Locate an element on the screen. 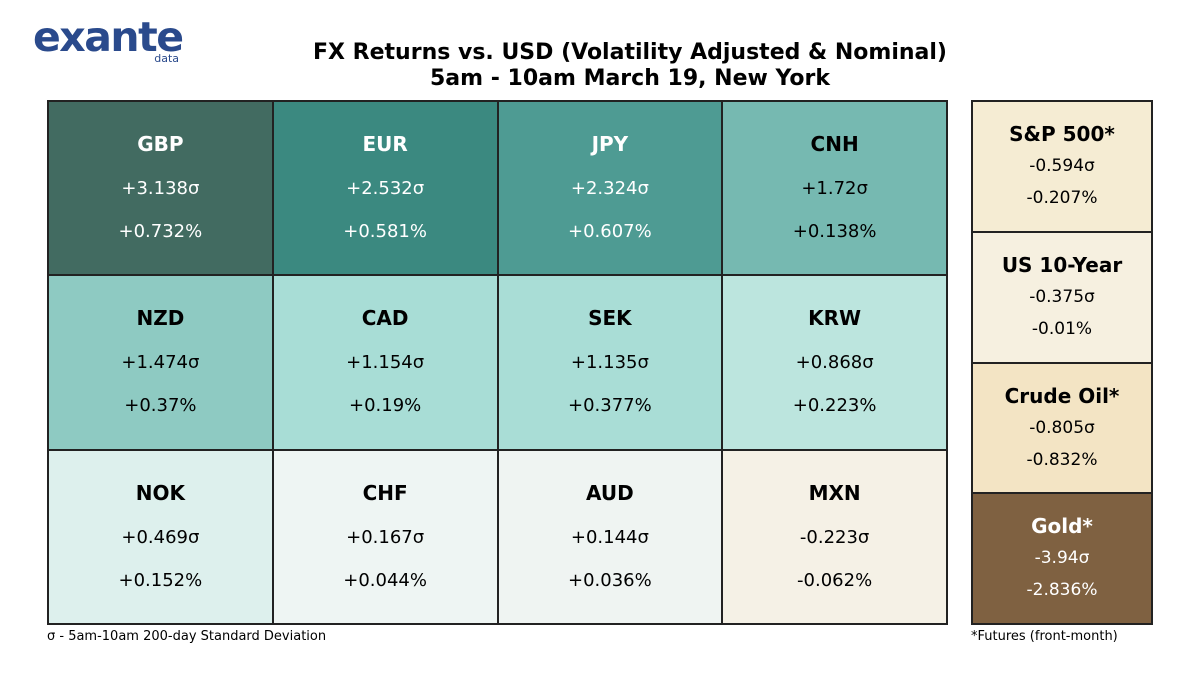  sigma-return: +0.868σ is located at coordinates (834, 363).